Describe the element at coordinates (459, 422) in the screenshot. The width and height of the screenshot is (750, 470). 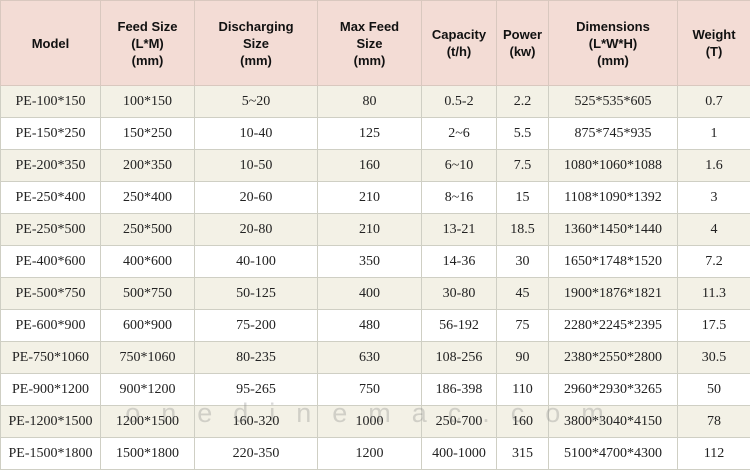
I see `cell-capacity: 250-700` at that location.